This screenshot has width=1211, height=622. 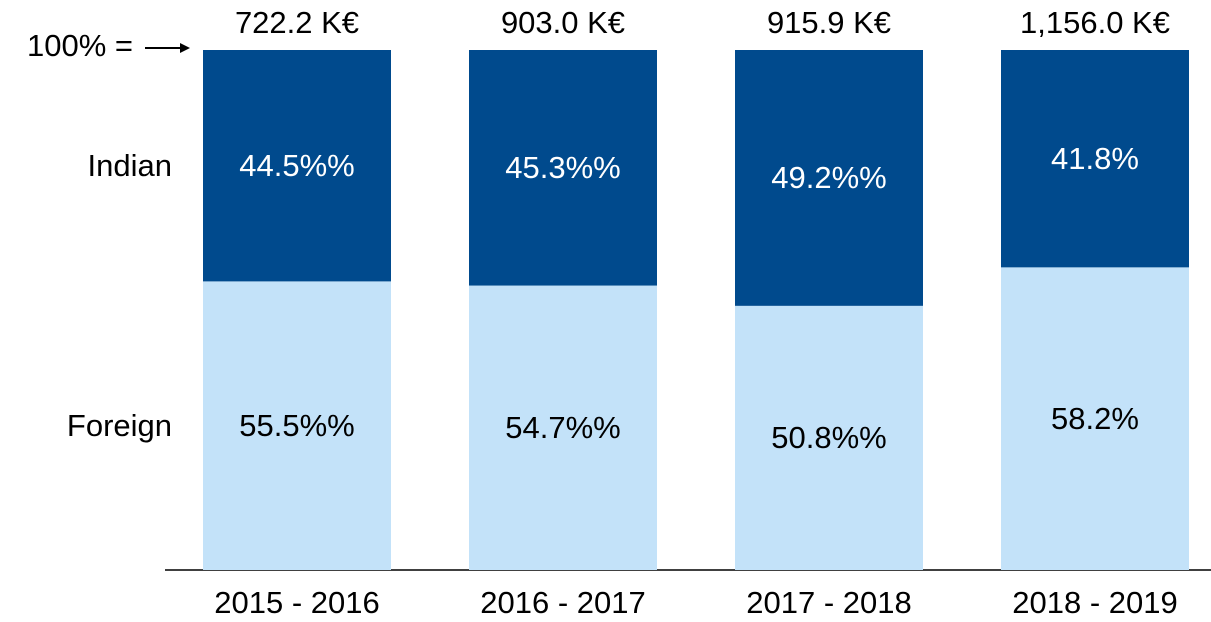 What do you see at coordinates (828, 602) in the screenshot?
I see `x-tick-label: 2017 - 2018` at bounding box center [828, 602].